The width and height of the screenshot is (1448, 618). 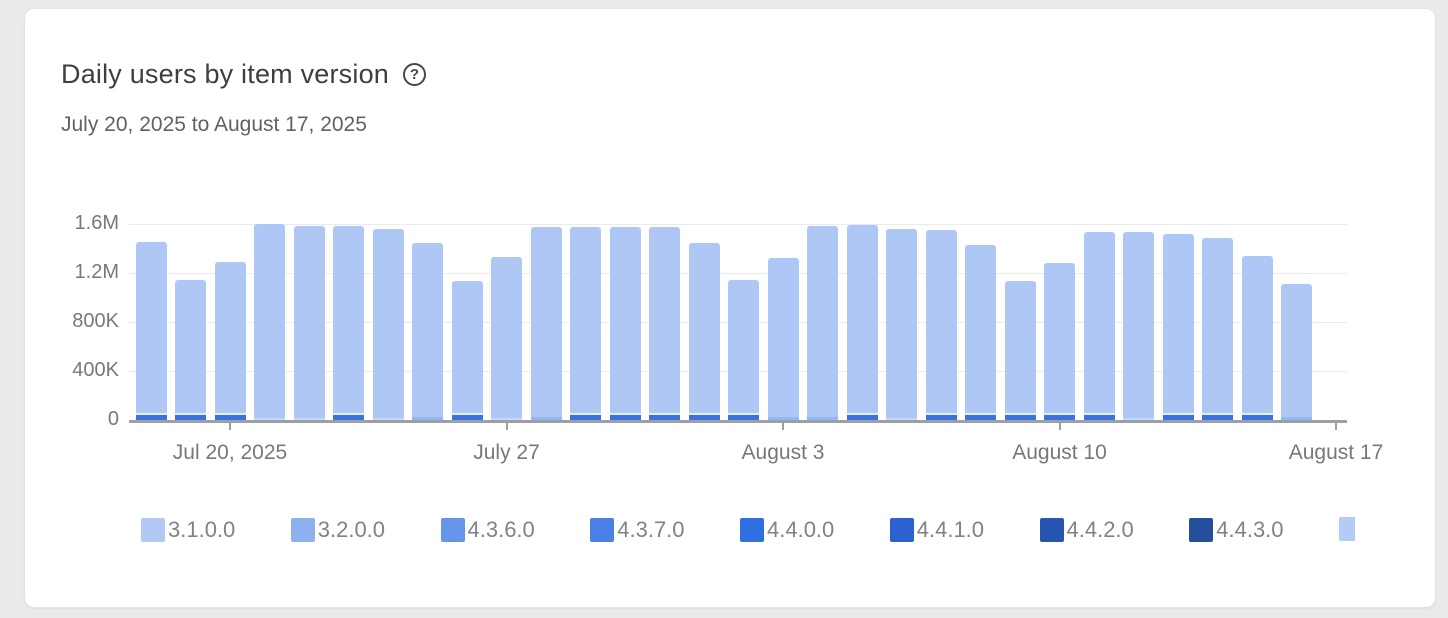 What do you see at coordinates (651, 529) in the screenshot?
I see `legend-label: 4.3.7.0` at bounding box center [651, 529].